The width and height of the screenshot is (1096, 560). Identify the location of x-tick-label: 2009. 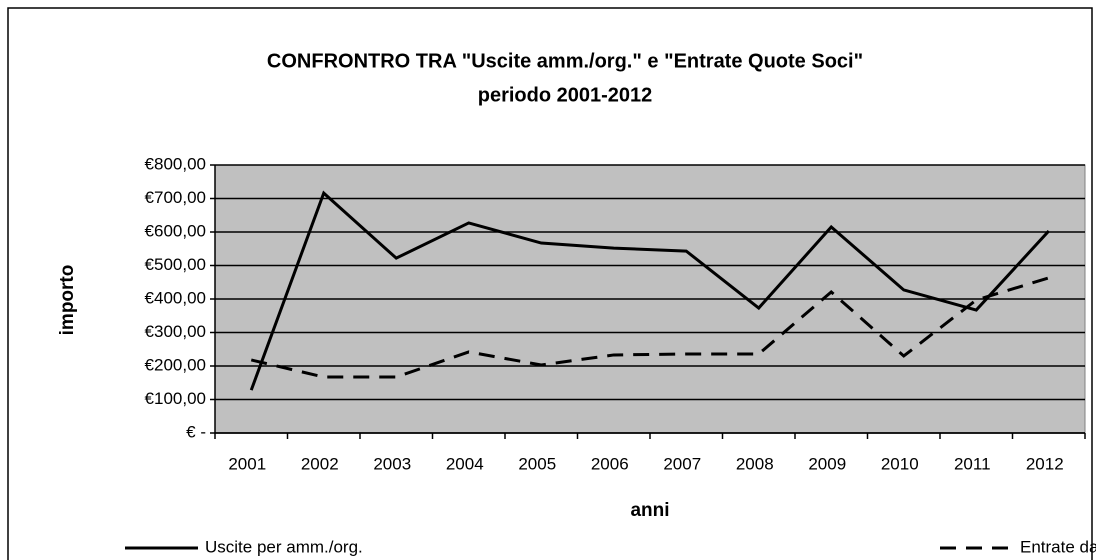
(827, 463).